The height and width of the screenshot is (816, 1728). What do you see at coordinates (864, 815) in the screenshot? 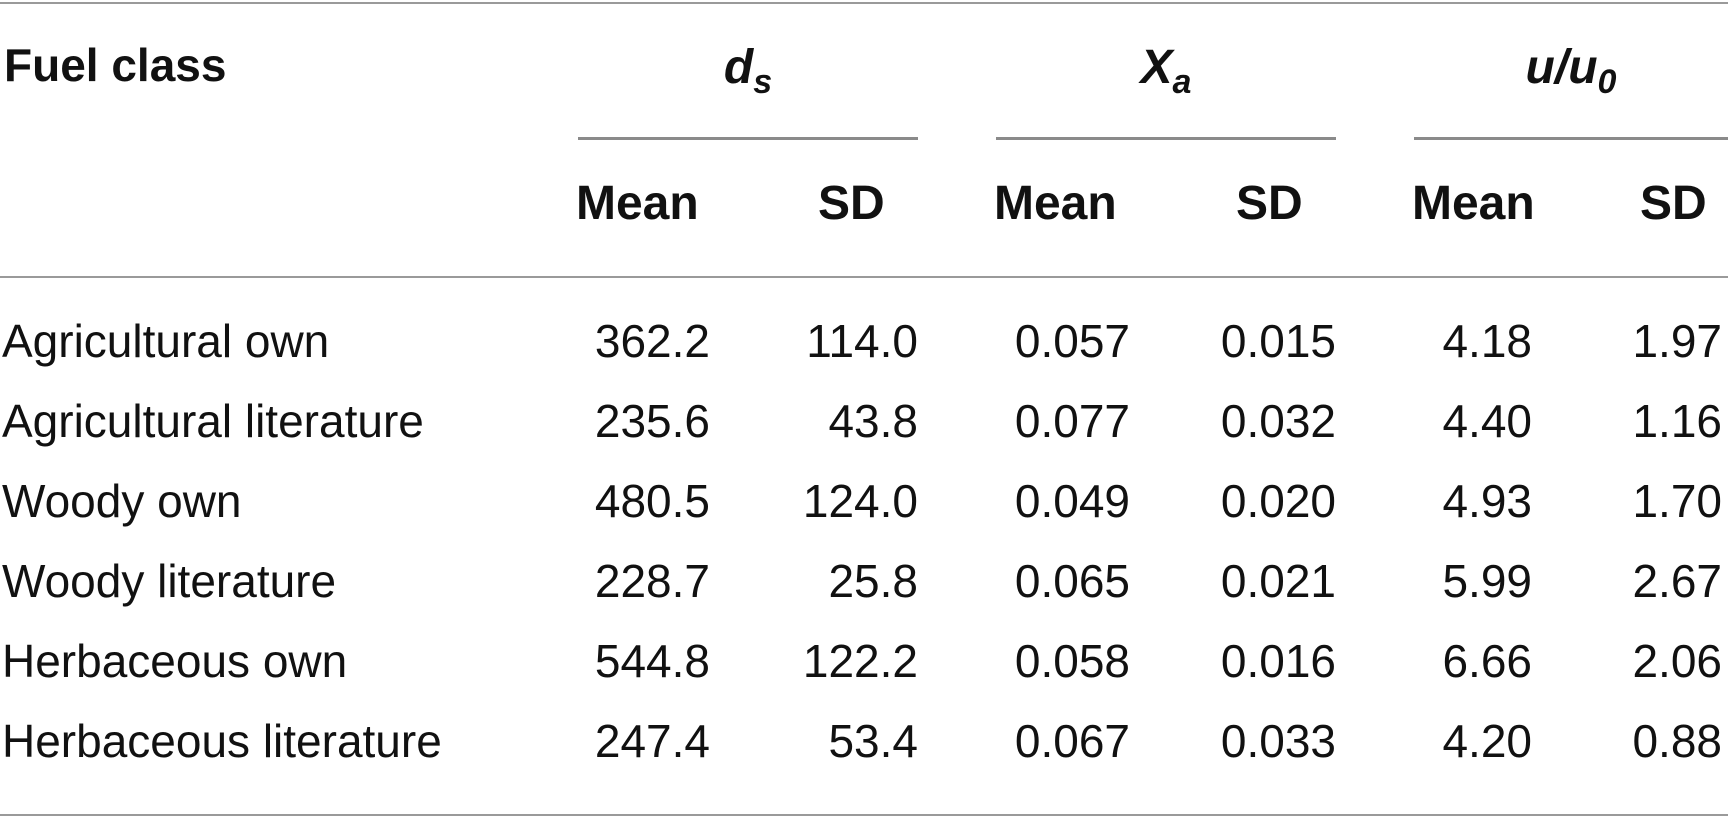
I see `table-bottom-rule` at bounding box center [864, 815].